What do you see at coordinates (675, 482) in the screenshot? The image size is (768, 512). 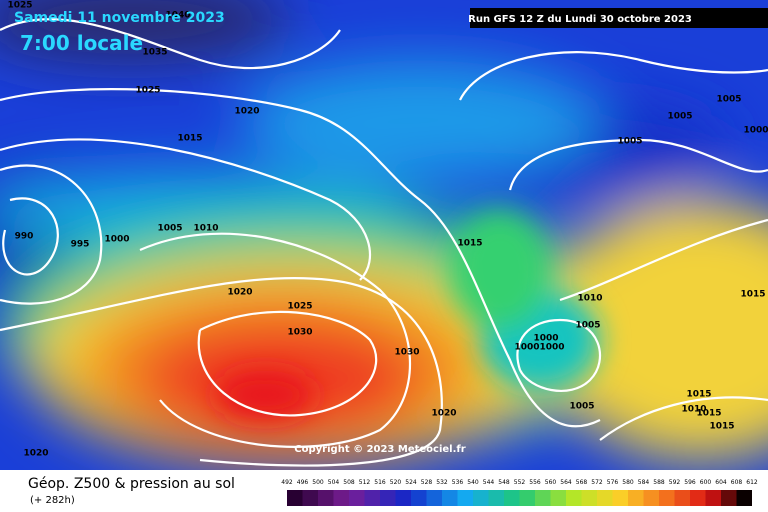 I see `legend-level: 592` at bounding box center [675, 482].